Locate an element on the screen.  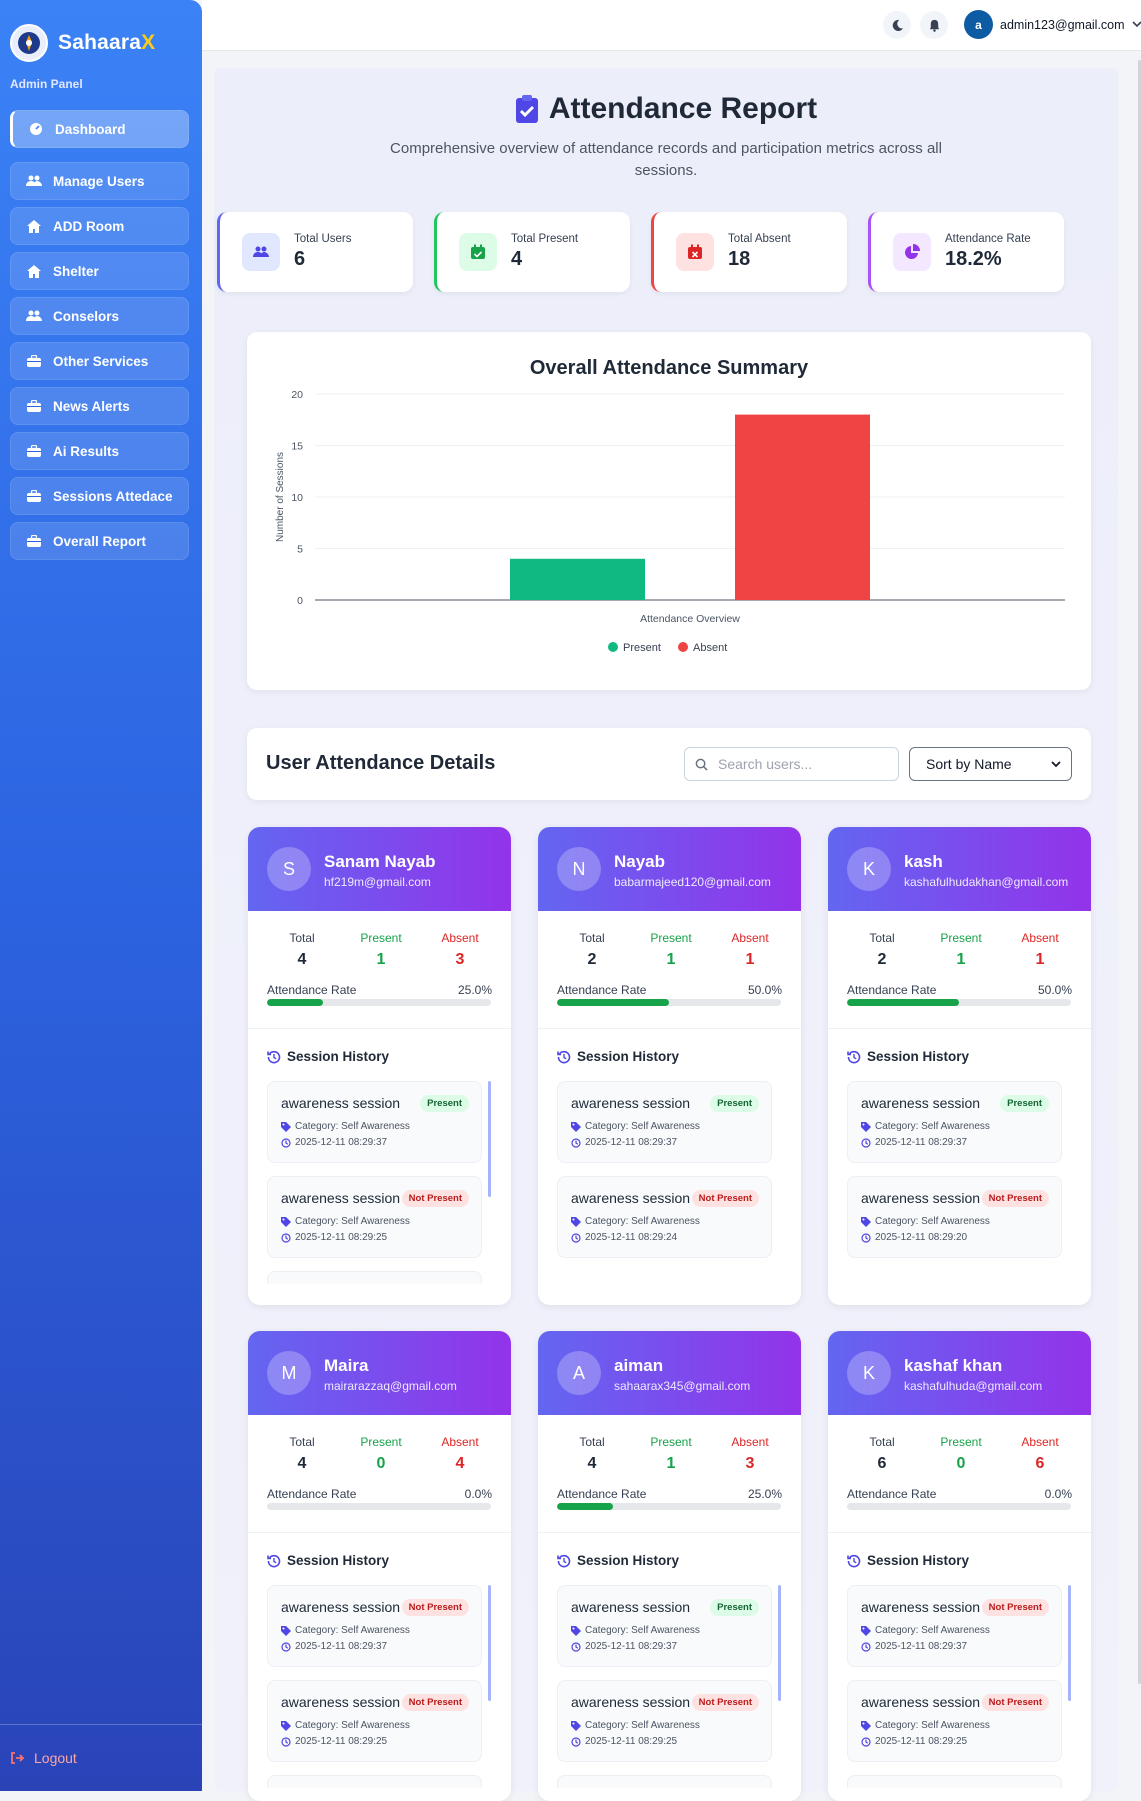
stat-total-value: 6 is located at coordinates (882, 1463).